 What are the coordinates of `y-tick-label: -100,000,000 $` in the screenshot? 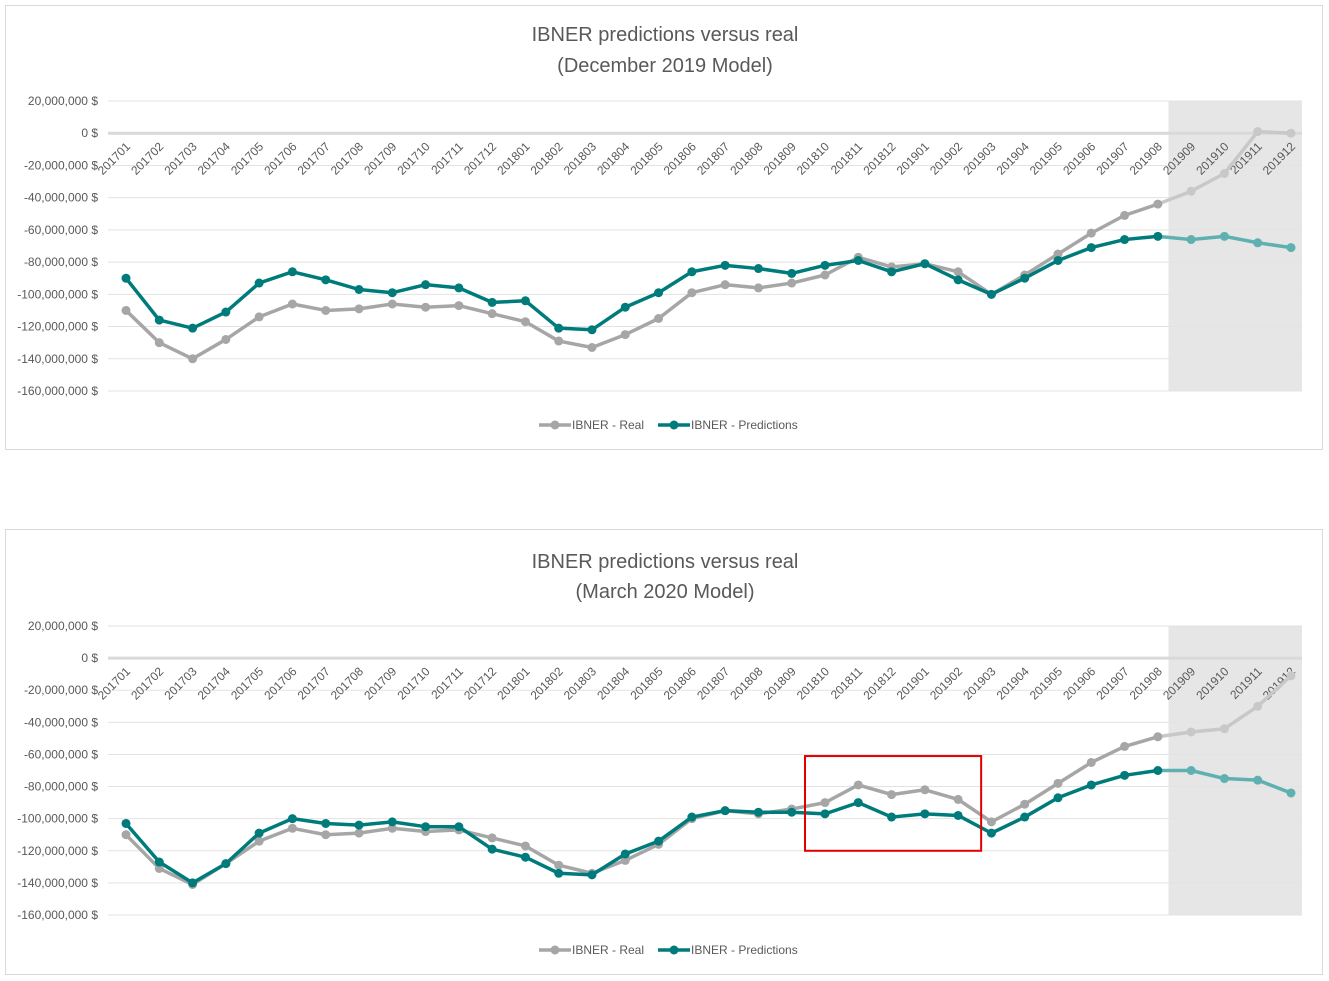 It's located at (57, 294).